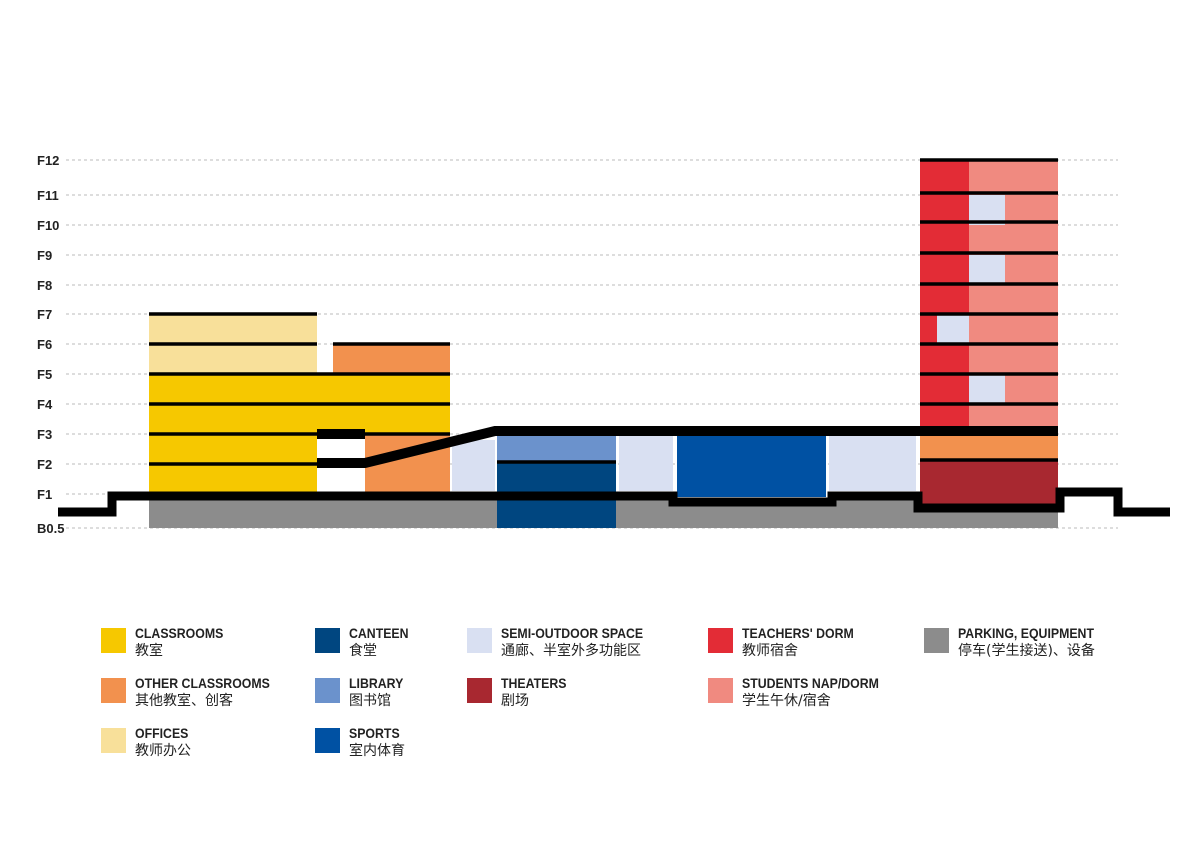 This screenshot has width=1200, height=849. Describe the element at coordinates (751, 465) in the screenshot. I see `sports-block` at that location.